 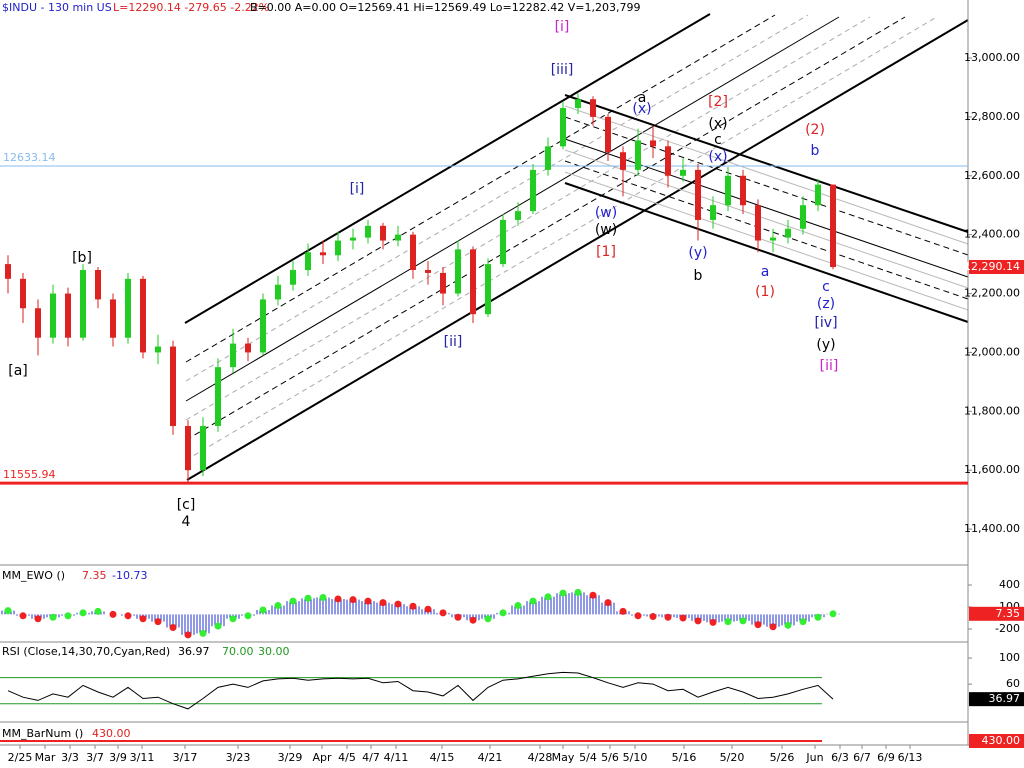 What do you see at coordinates (765, 292) in the screenshot?
I see `wave-label: (1)` at bounding box center [765, 292].